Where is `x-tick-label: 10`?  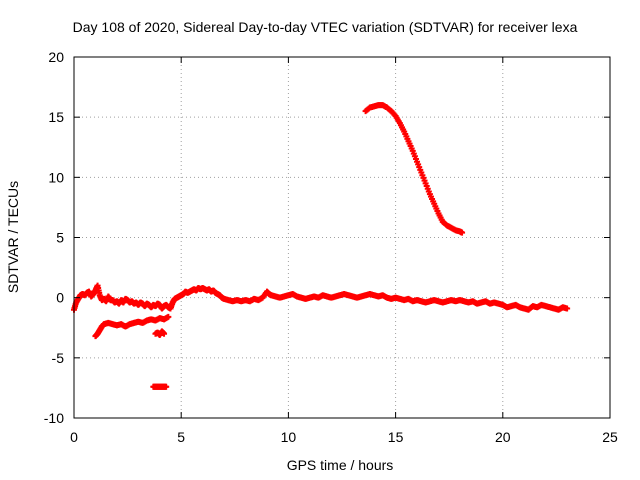
x-tick-label: 10 is located at coordinates (289, 437).